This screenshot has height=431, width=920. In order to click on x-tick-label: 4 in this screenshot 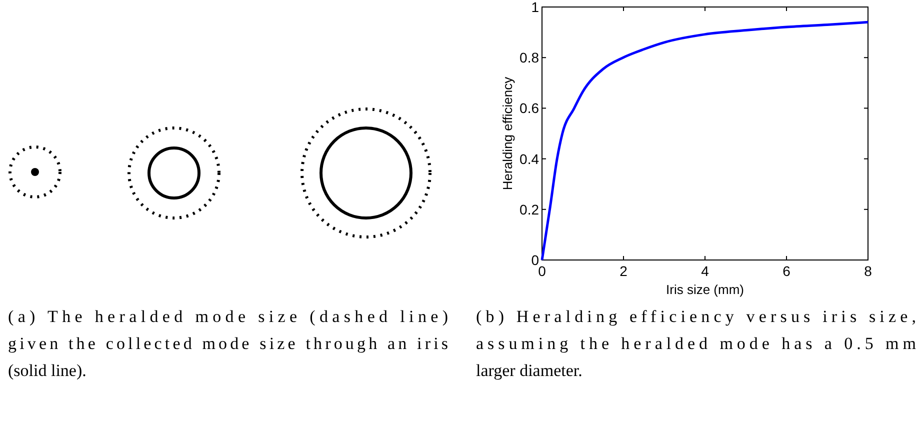, I will do `click(705, 271)`.